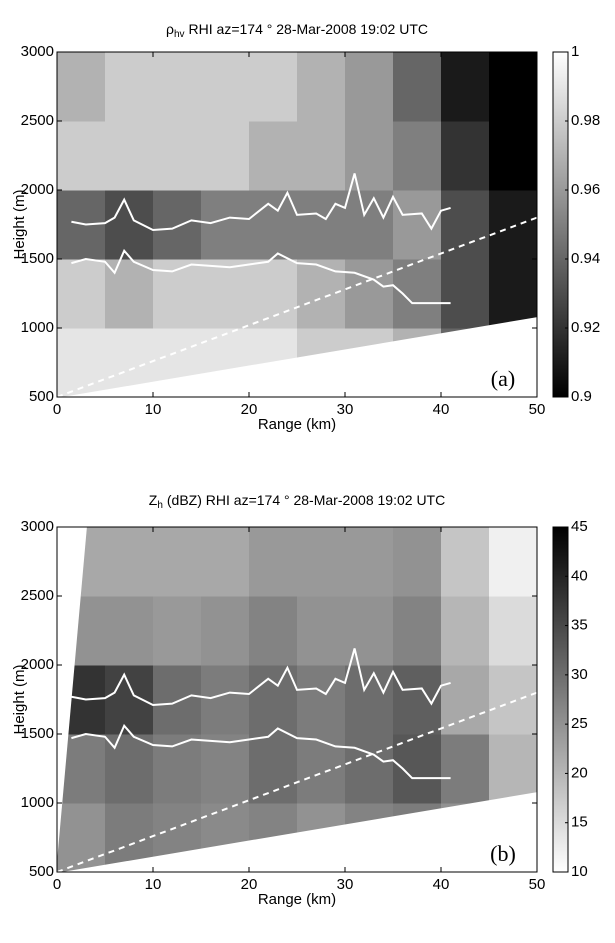 The height and width of the screenshot is (943, 615). Describe the element at coordinates (345, 884) in the screenshot. I see `x-tick-label: 30` at that location.